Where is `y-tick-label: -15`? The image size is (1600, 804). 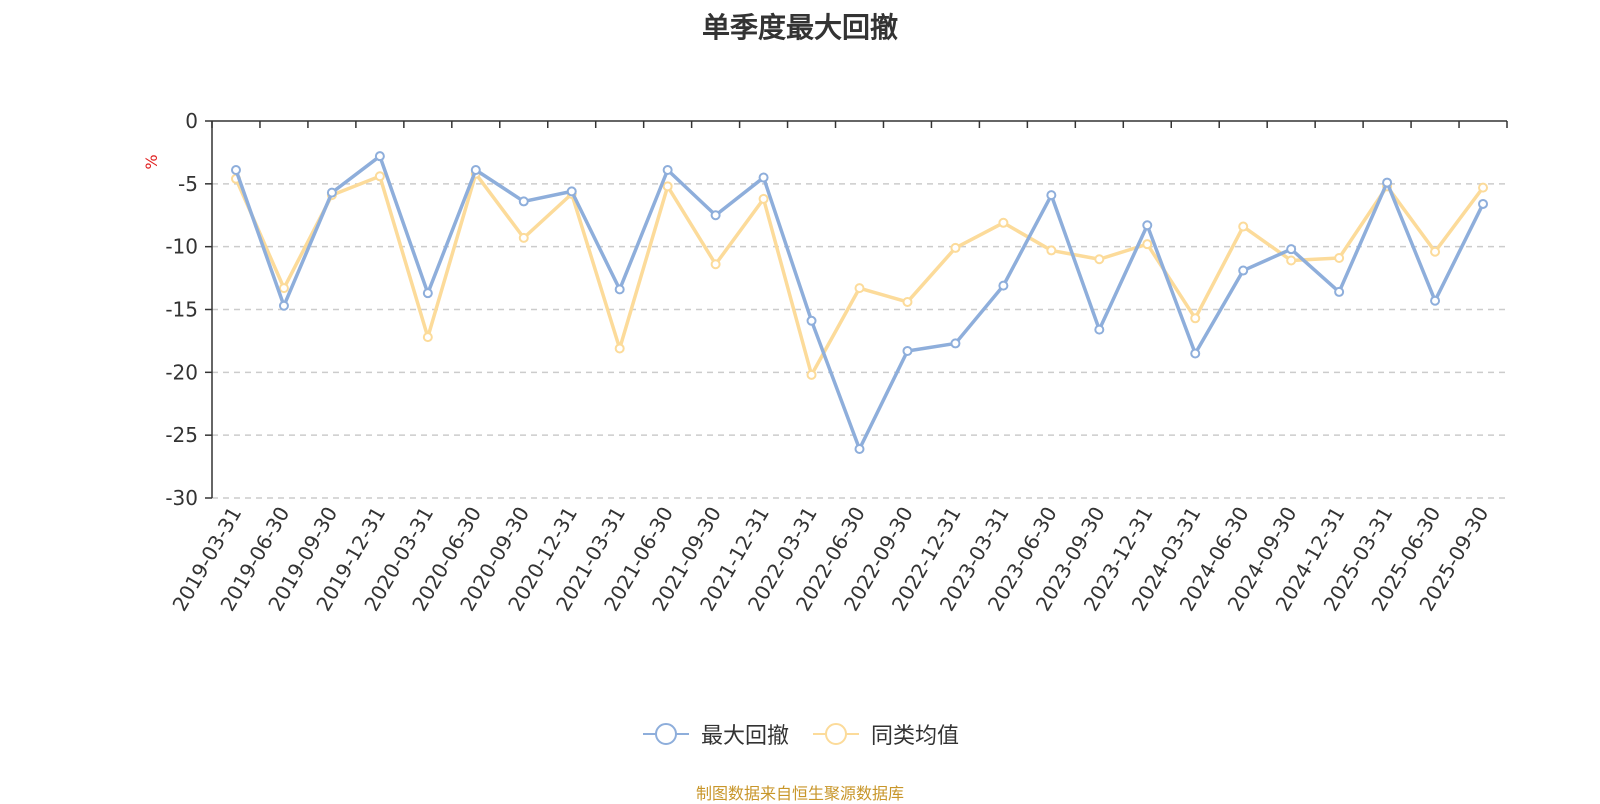 y-tick-label: -15 is located at coordinates (181, 310).